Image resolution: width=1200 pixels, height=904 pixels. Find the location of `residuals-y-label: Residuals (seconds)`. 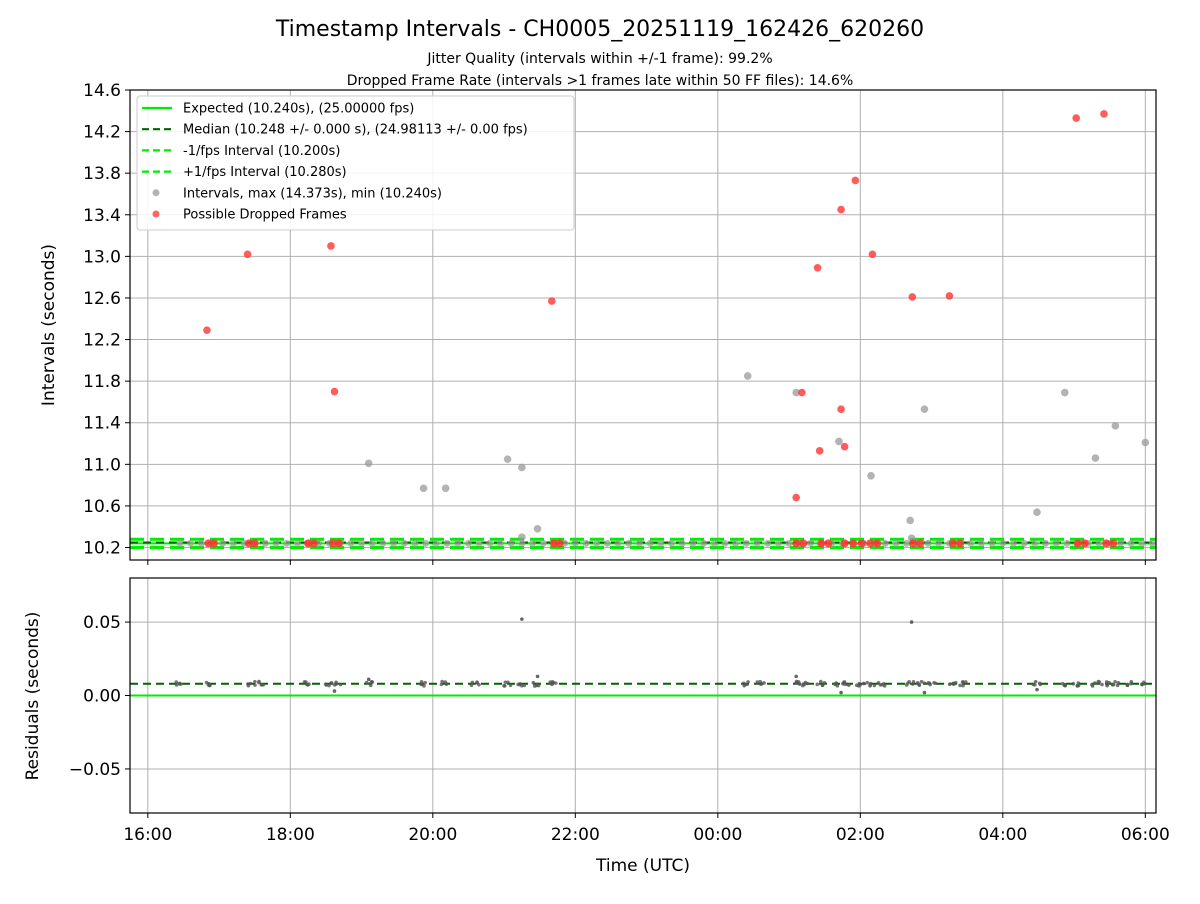

residuals-y-label: Residuals (seconds) is located at coordinates (33, 696).